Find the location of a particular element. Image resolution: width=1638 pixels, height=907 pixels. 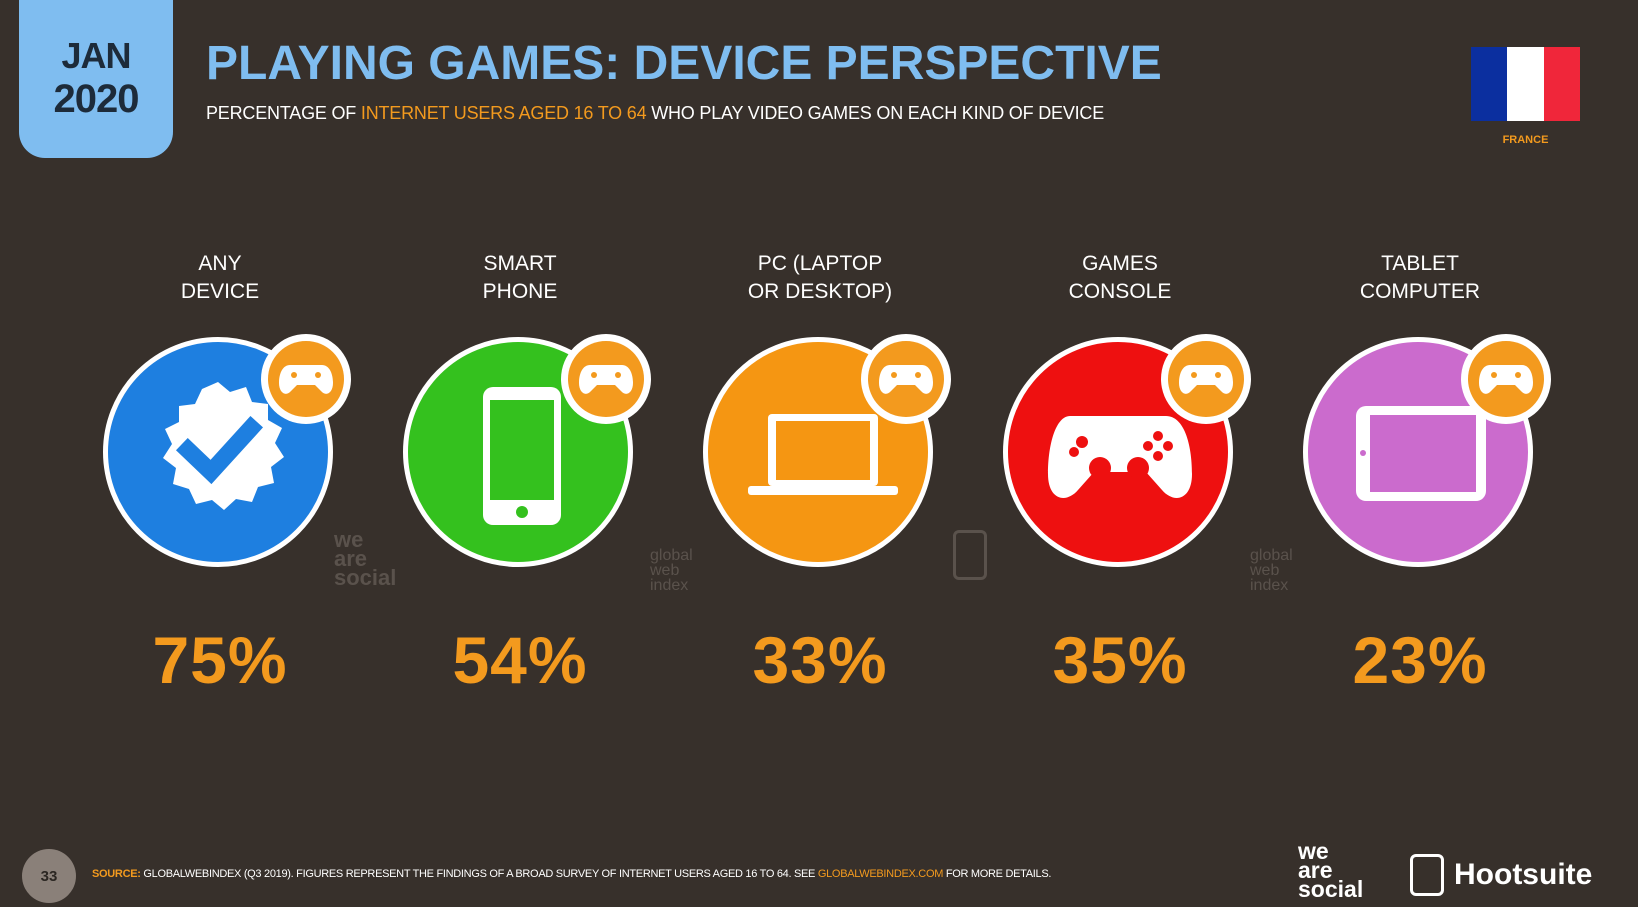

date-year: 2020 is located at coordinates (96, 99).